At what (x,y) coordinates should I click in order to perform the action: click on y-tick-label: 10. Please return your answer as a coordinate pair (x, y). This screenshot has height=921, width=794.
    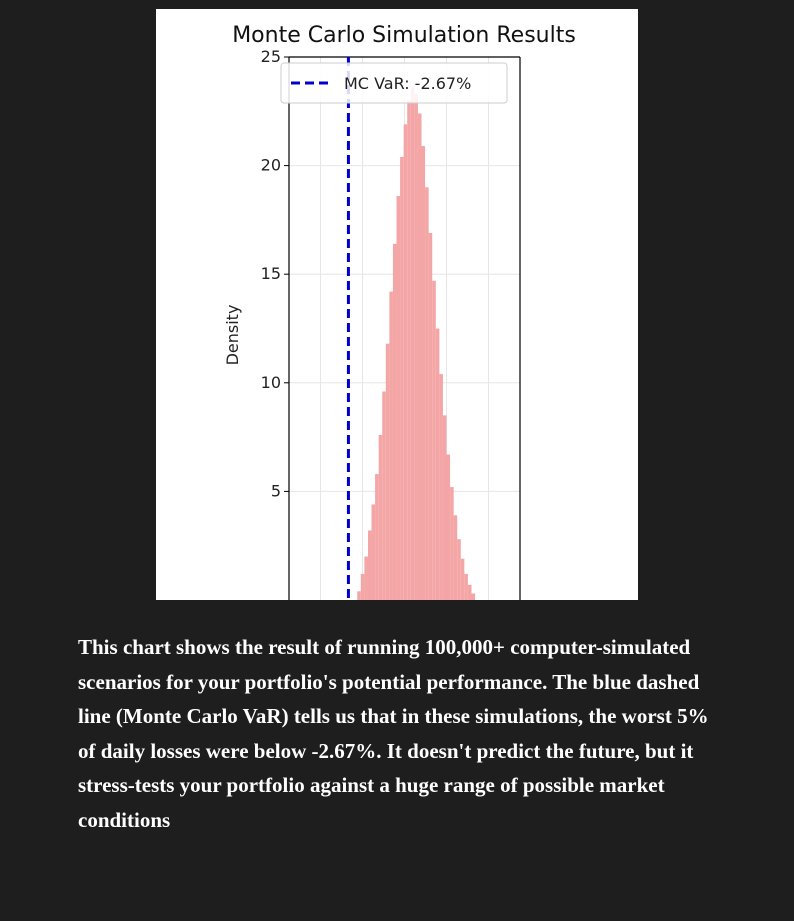
    Looking at the image, I should click on (271, 382).